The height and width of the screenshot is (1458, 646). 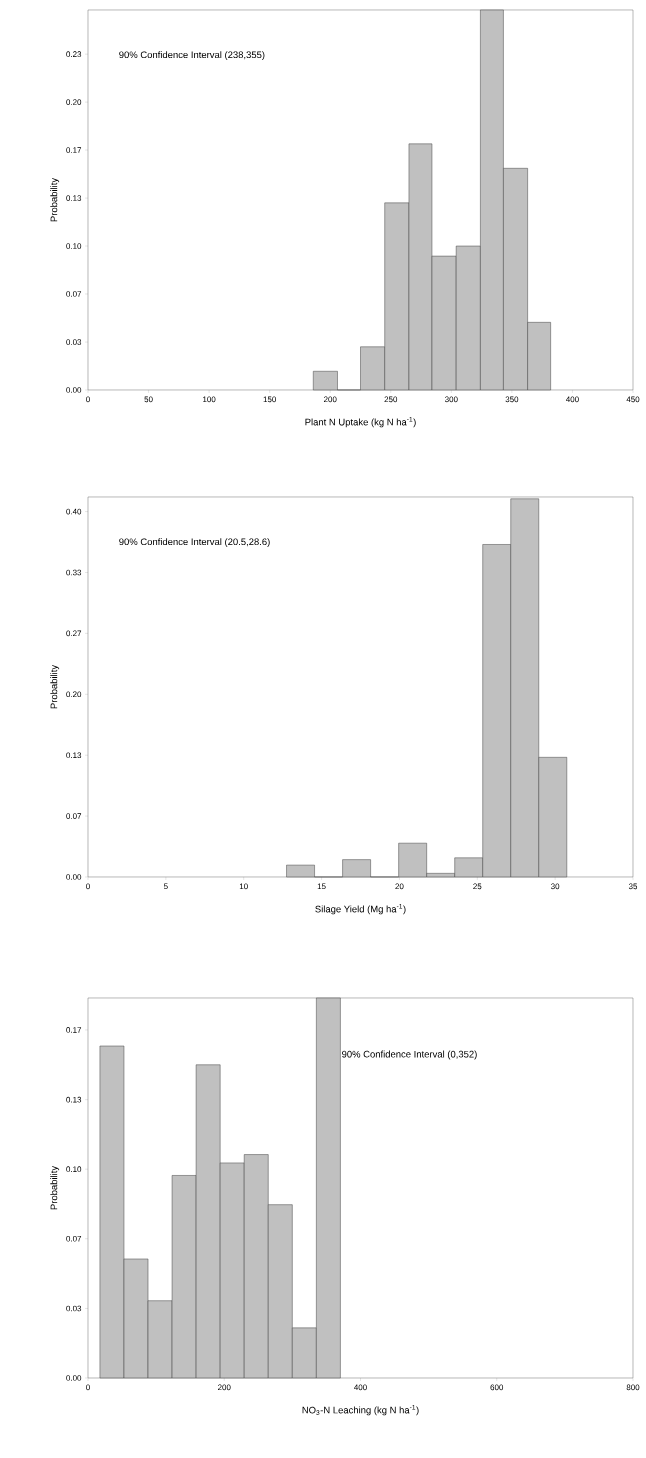 What do you see at coordinates (192, 55) in the screenshot?
I see `annotation: 90% Confidence Interval (238,355)` at bounding box center [192, 55].